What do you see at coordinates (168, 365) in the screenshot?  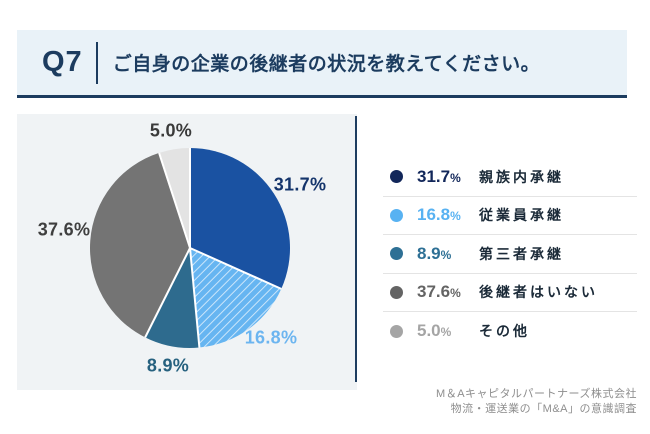 I see `pie-slice-label: 8.9%` at bounding box center [168, 365].